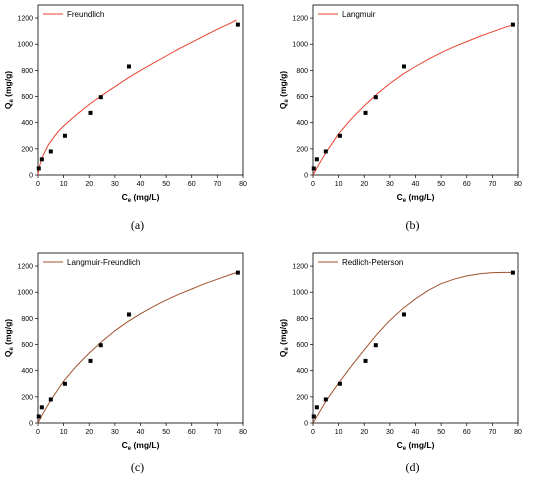 The image size is (550, 488). What do you see at coordinates (302, 397) in the screenshot?
I see `y-tick-label: 200` at bounding box center [302, 397].